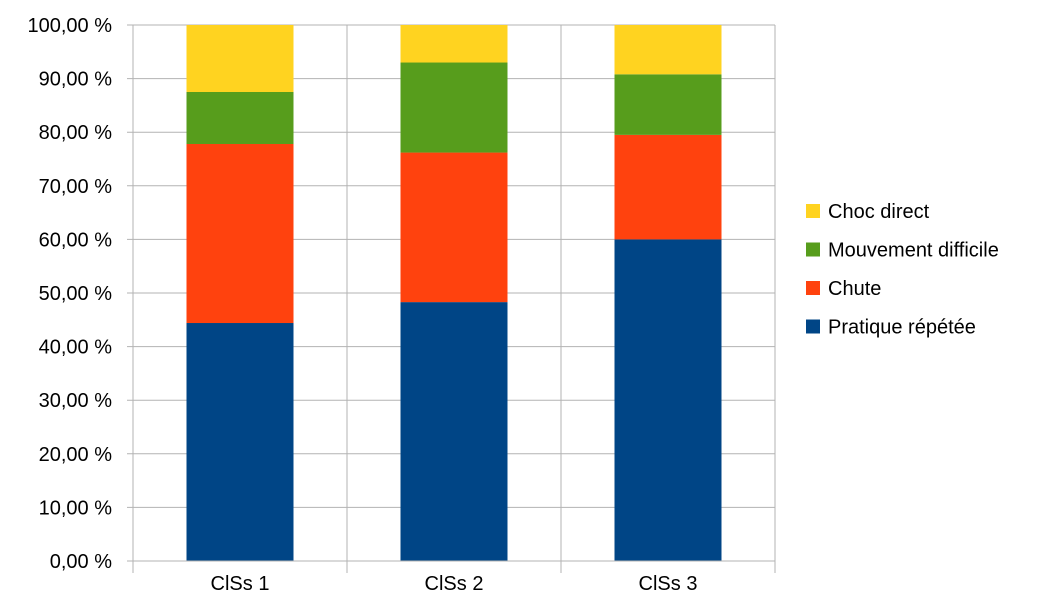 This screenshot has height=605, width=1037. I want to click on legend-label: Chute, so click(854, 289).